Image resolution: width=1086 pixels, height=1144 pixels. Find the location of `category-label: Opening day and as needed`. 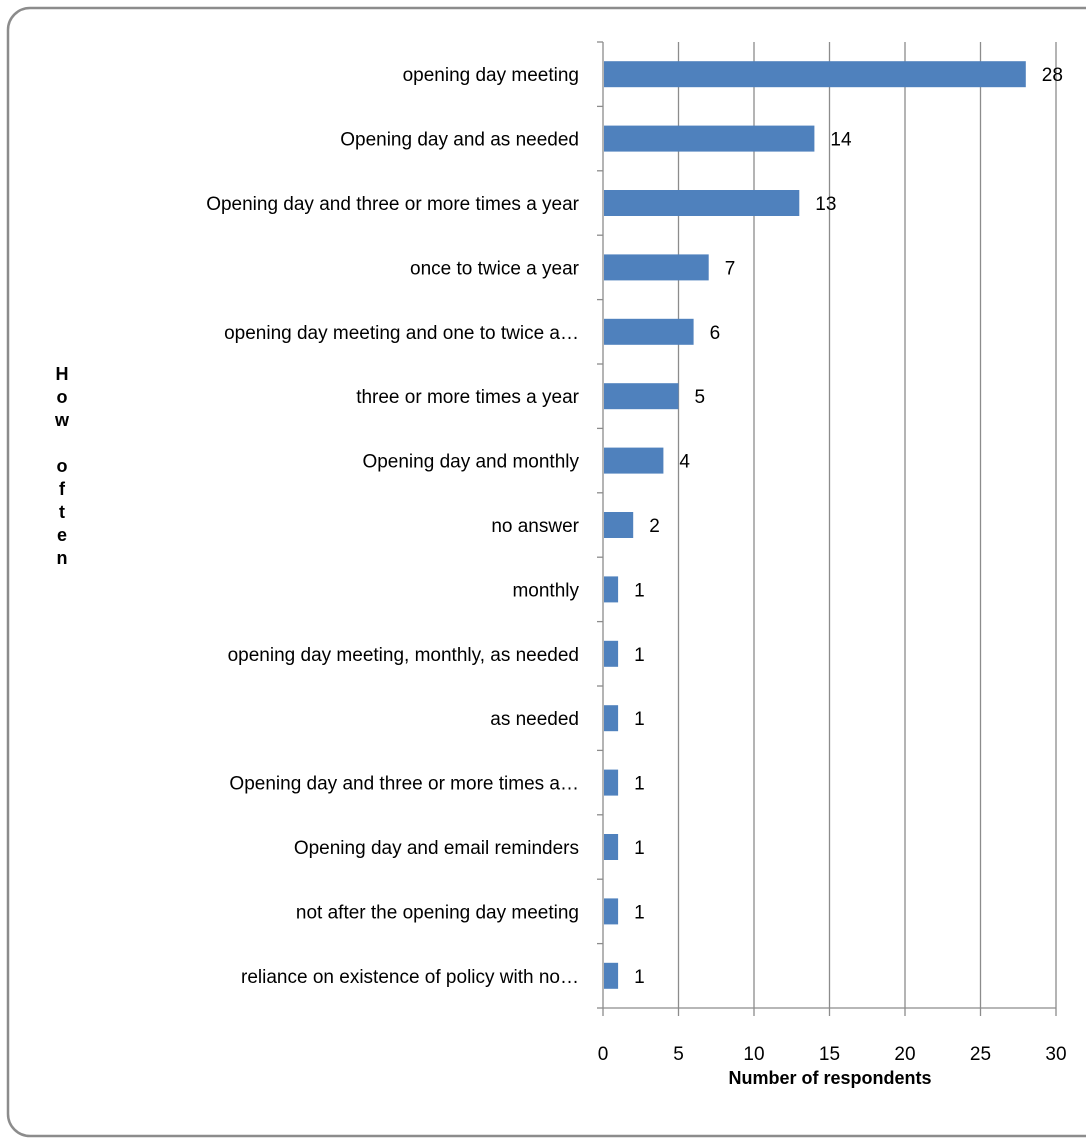

category-label: Opening day and as needed is located at coordinates (459, 140).